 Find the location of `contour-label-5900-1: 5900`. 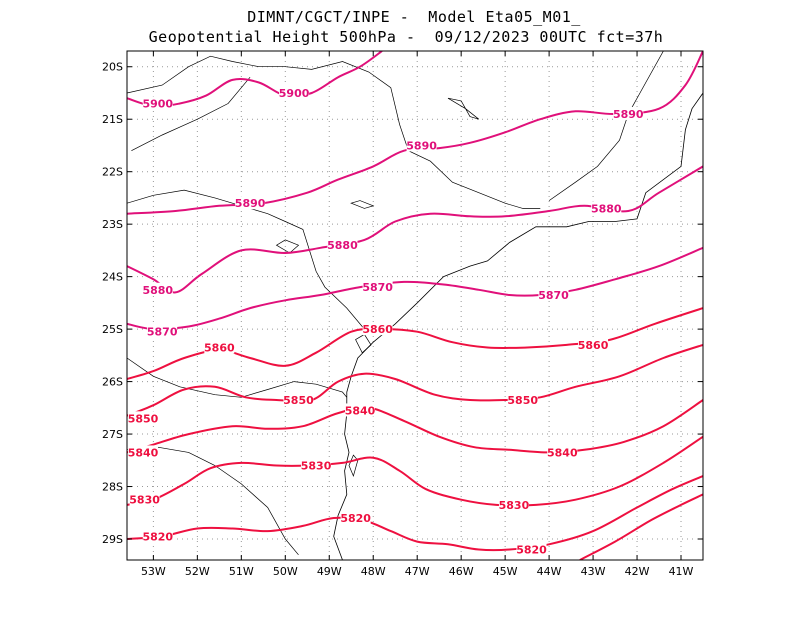

contour-label-5900-1: 5900 is located at coordinates (294, 93).